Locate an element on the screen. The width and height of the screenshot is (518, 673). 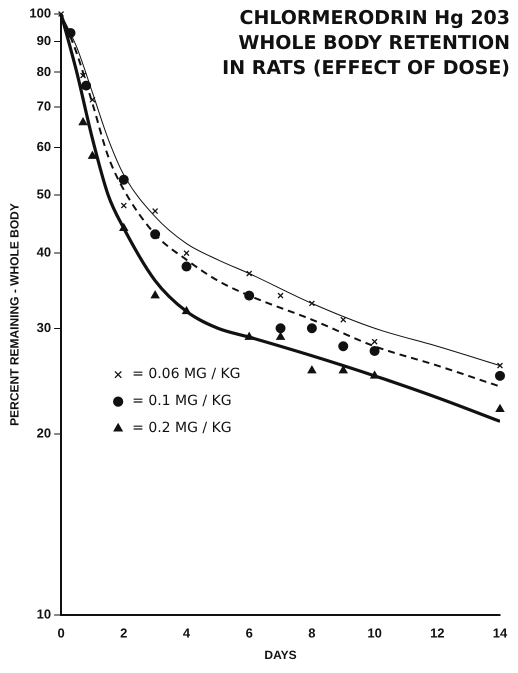
y-tick-label: 60 is located at coordinates (44, 146).